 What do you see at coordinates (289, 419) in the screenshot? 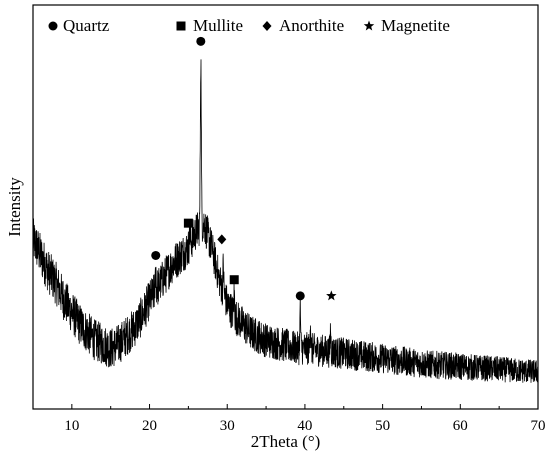
I see `x-axis: 10 20 30 40 50 60 70` at bounding box center [289, 419].